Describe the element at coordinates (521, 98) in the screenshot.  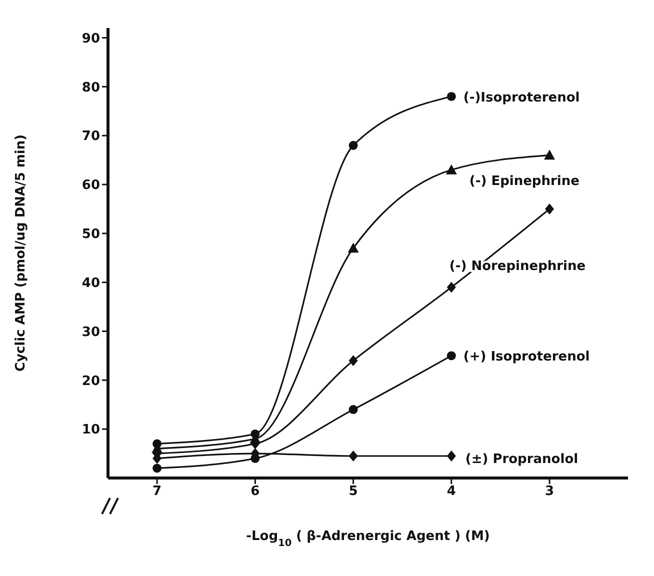
I see `series-label: (-)Isoproterenol` at that location.